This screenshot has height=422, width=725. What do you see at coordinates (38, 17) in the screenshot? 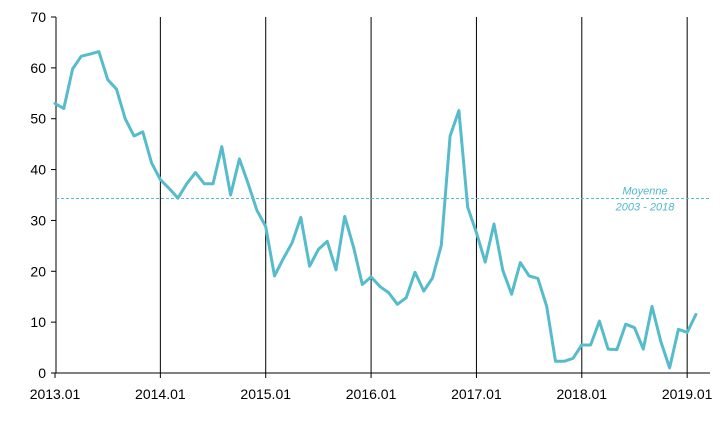
I see `y-tick-label: 70` at bounding box center [38, 17].